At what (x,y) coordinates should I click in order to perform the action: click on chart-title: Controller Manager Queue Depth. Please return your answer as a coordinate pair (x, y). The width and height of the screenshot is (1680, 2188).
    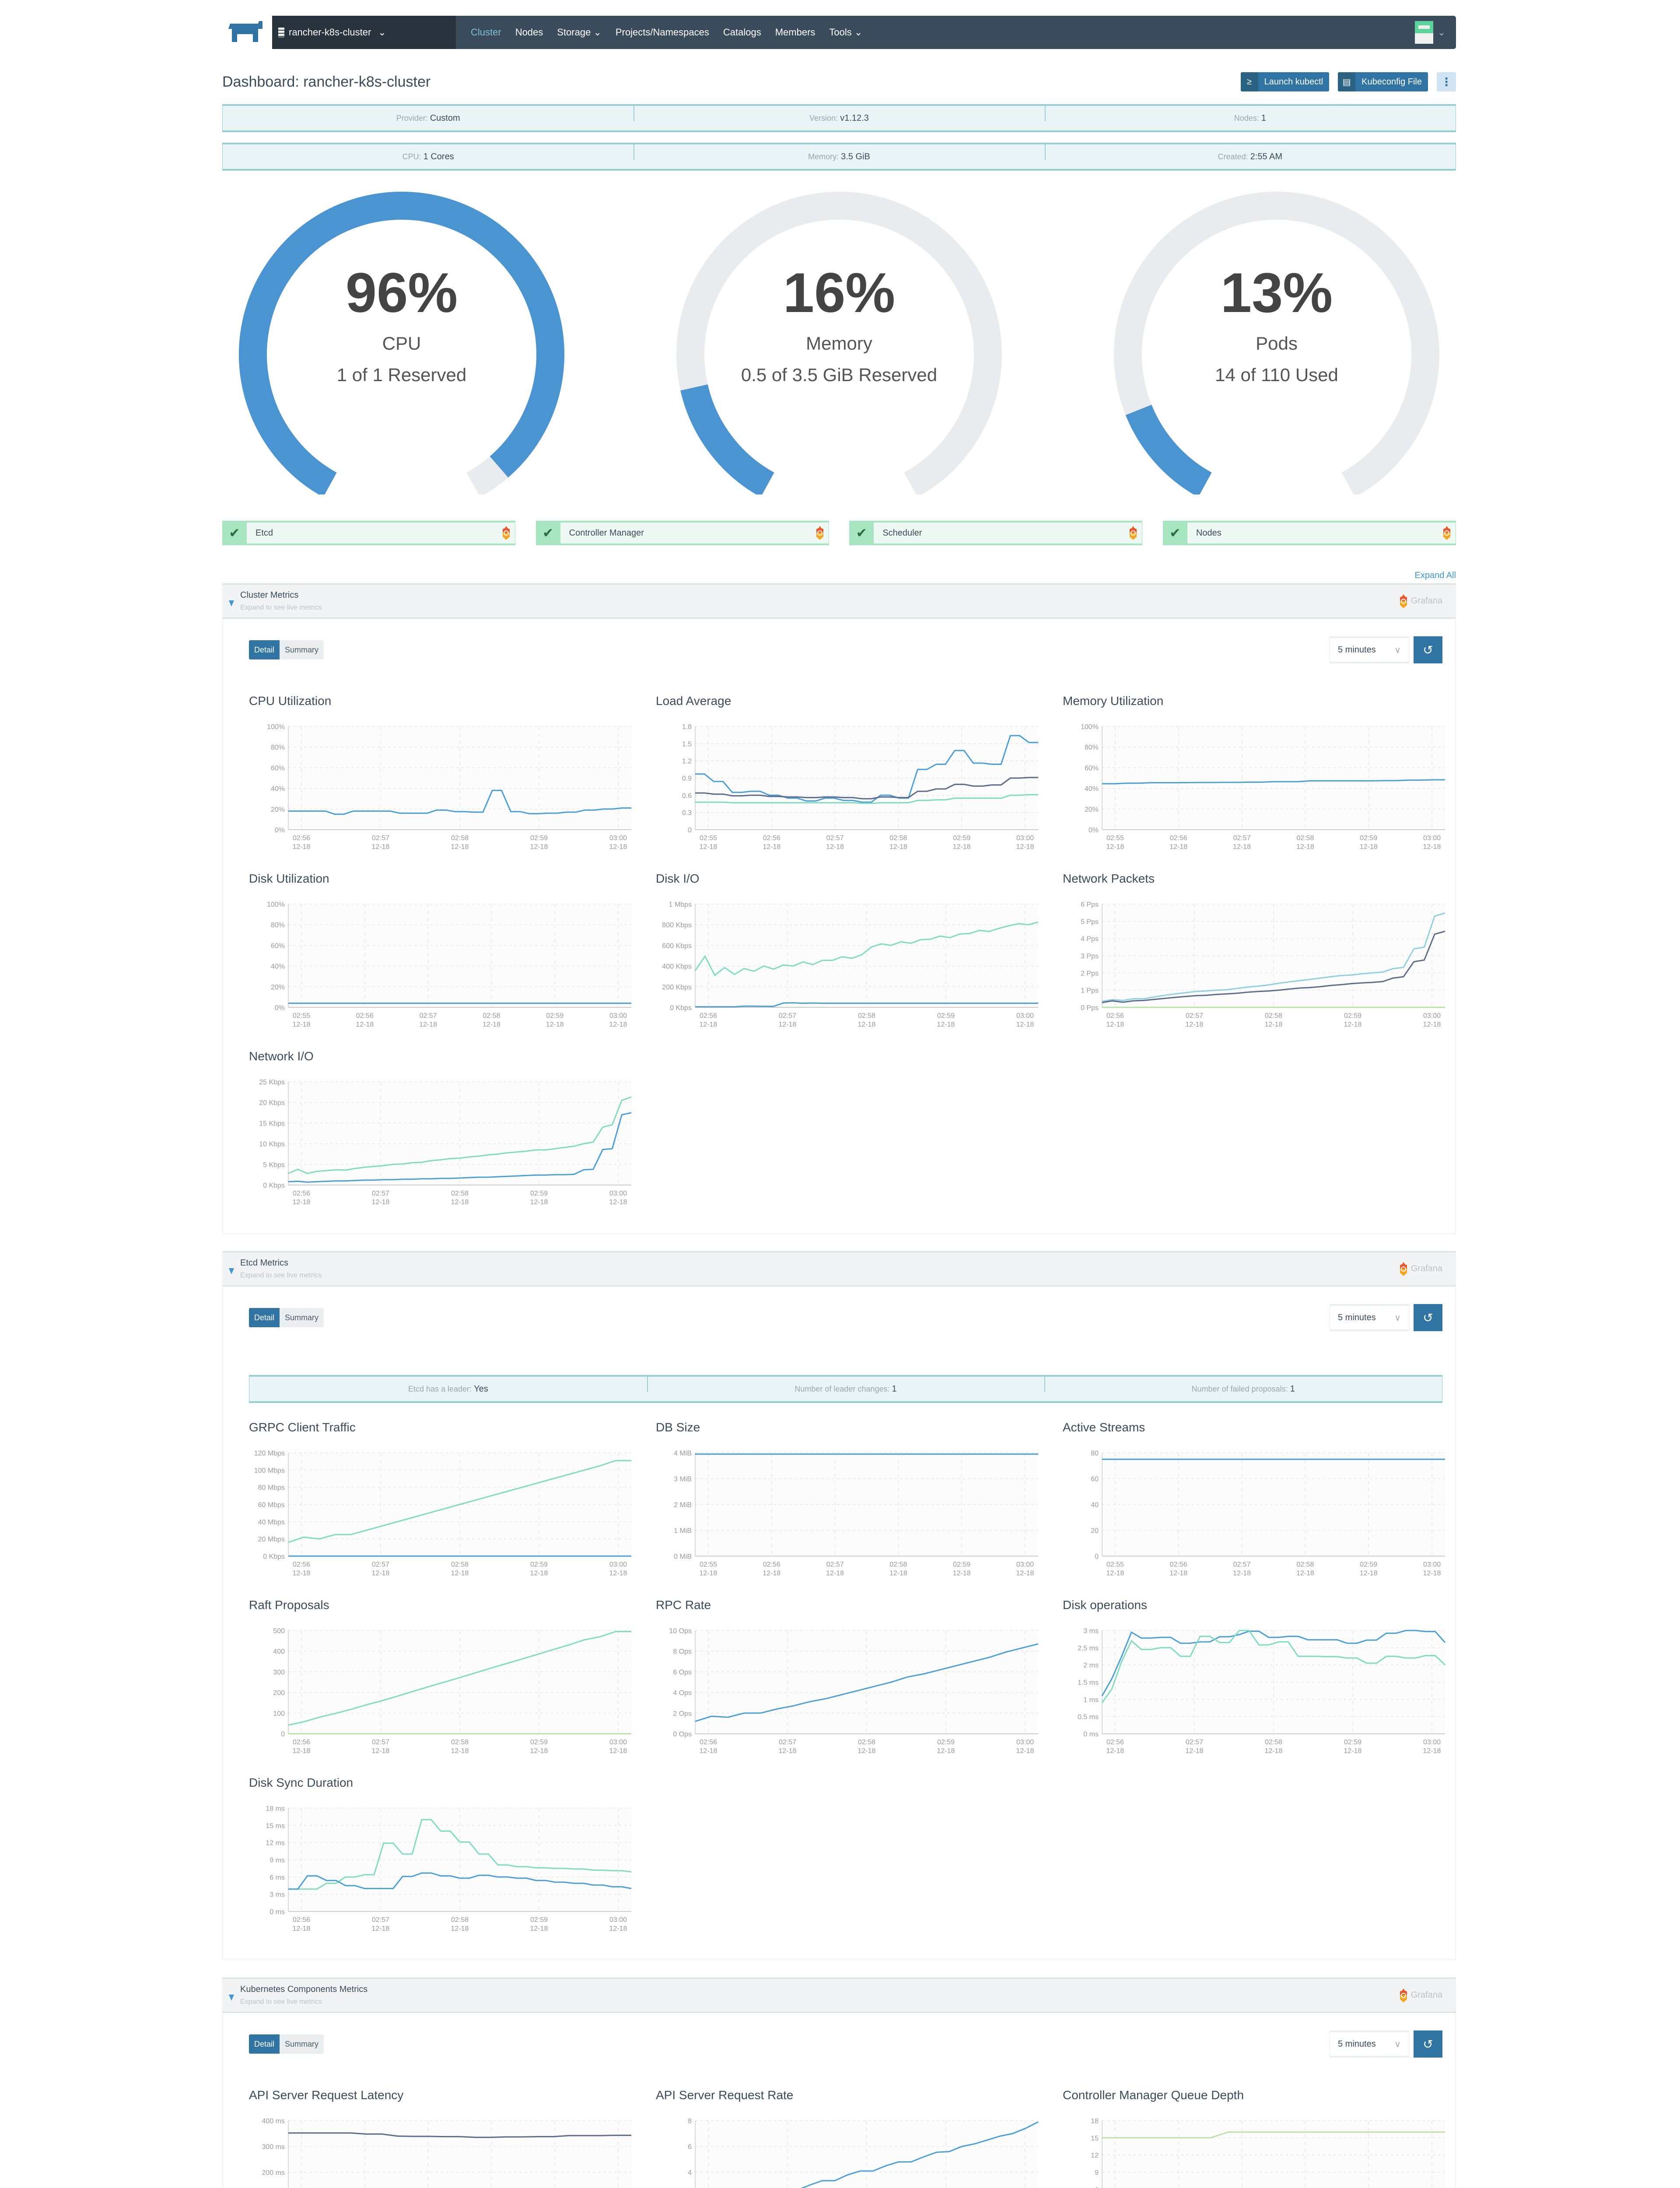
    Looking at the image, I should click on (1153, 2095).